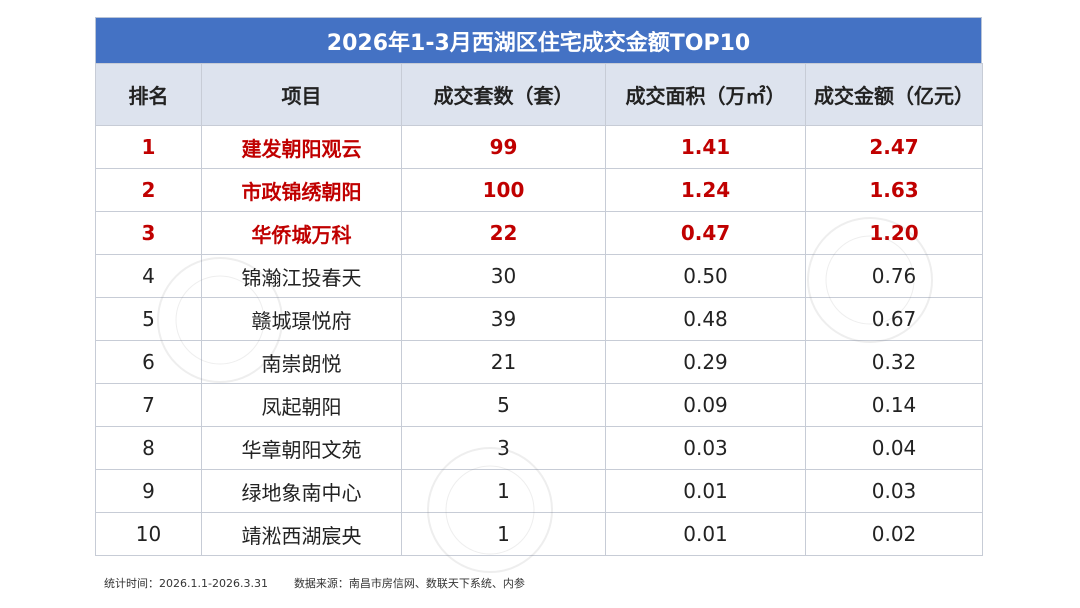 The height and width of the screenshot is (608, 1080). What do you see at coordinates (894, 147) in the screenshot?
I see `cell-amount: 2.47` at bounding box center [894, 147].